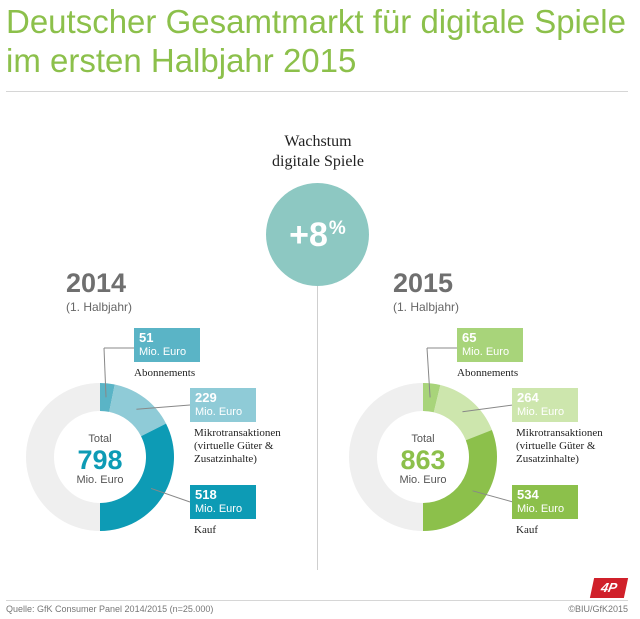  I want to click on growth-badge: +8%, so click(317, 234).